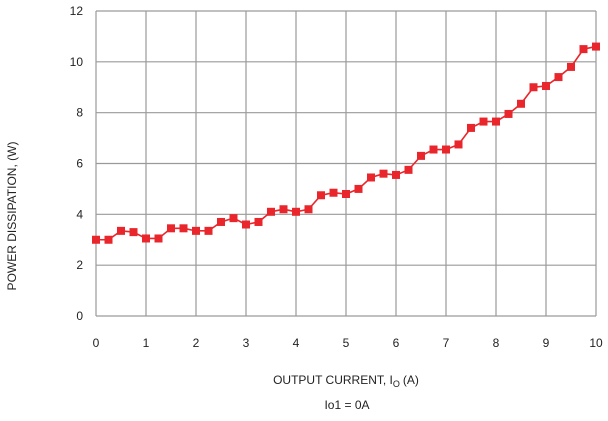 This screenshot has height=421, width=608. Describe the element at coordinates (546, 343) in the screenshot. I see `x-tick-label: 9` at that location.